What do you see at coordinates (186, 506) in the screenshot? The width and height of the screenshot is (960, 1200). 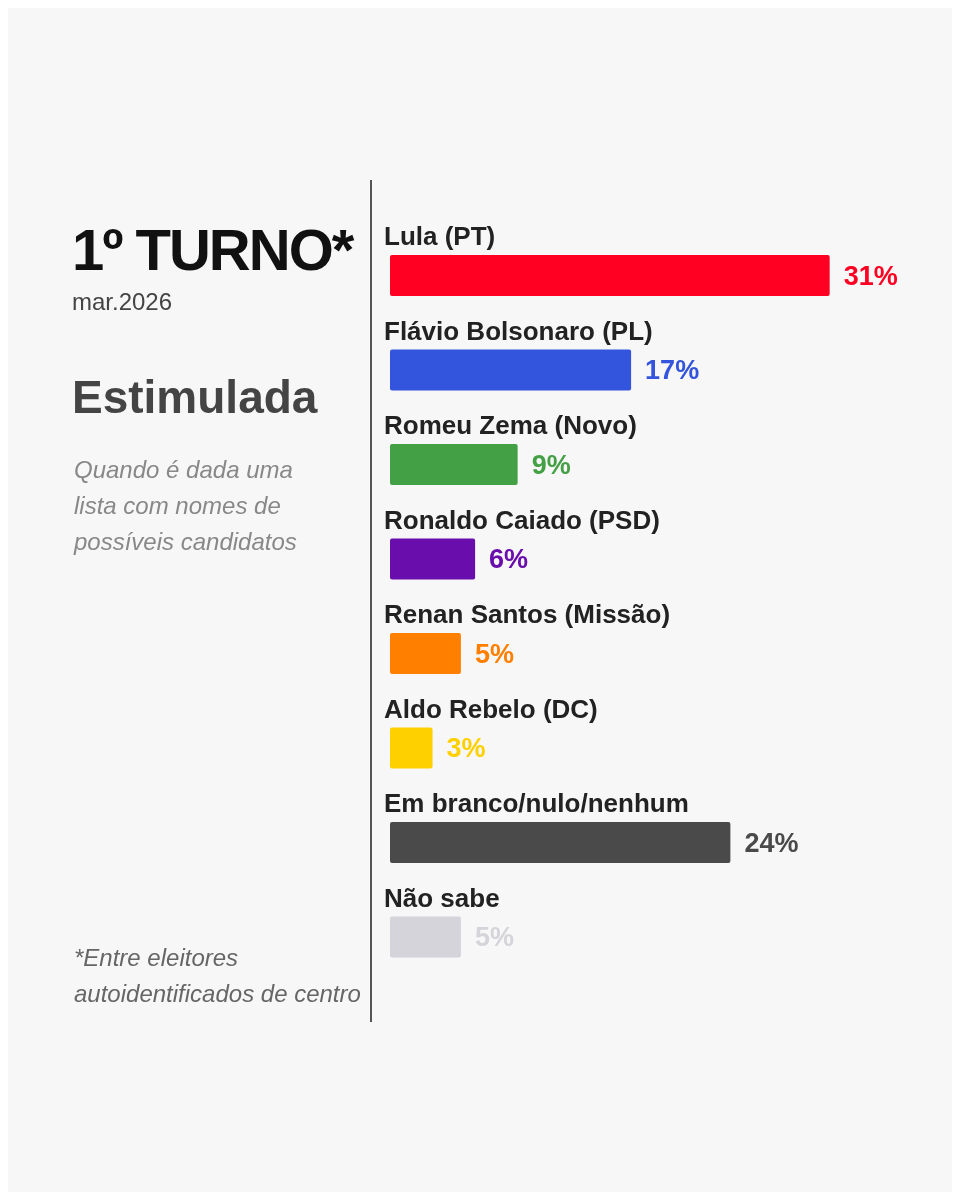 I see `text: Quando é dada uma lista com nomes de possíveis candidatos` at bounding box center [186, 506].